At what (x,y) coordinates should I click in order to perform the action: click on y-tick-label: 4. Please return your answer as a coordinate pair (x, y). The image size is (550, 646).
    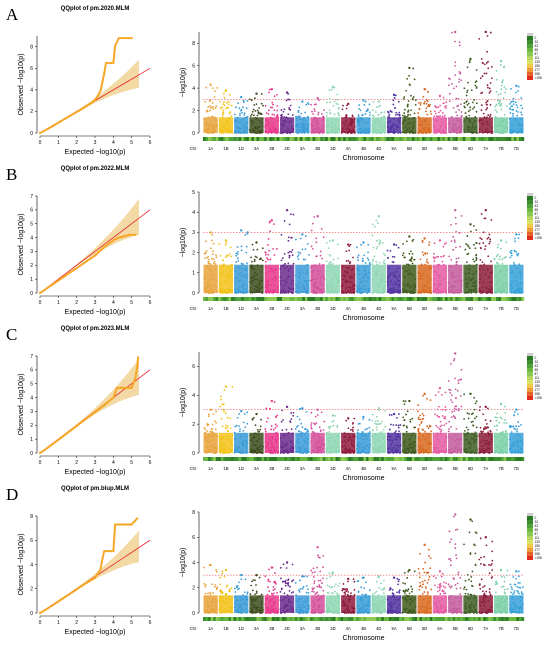
    Looking at the image, I should click on (193, 89).